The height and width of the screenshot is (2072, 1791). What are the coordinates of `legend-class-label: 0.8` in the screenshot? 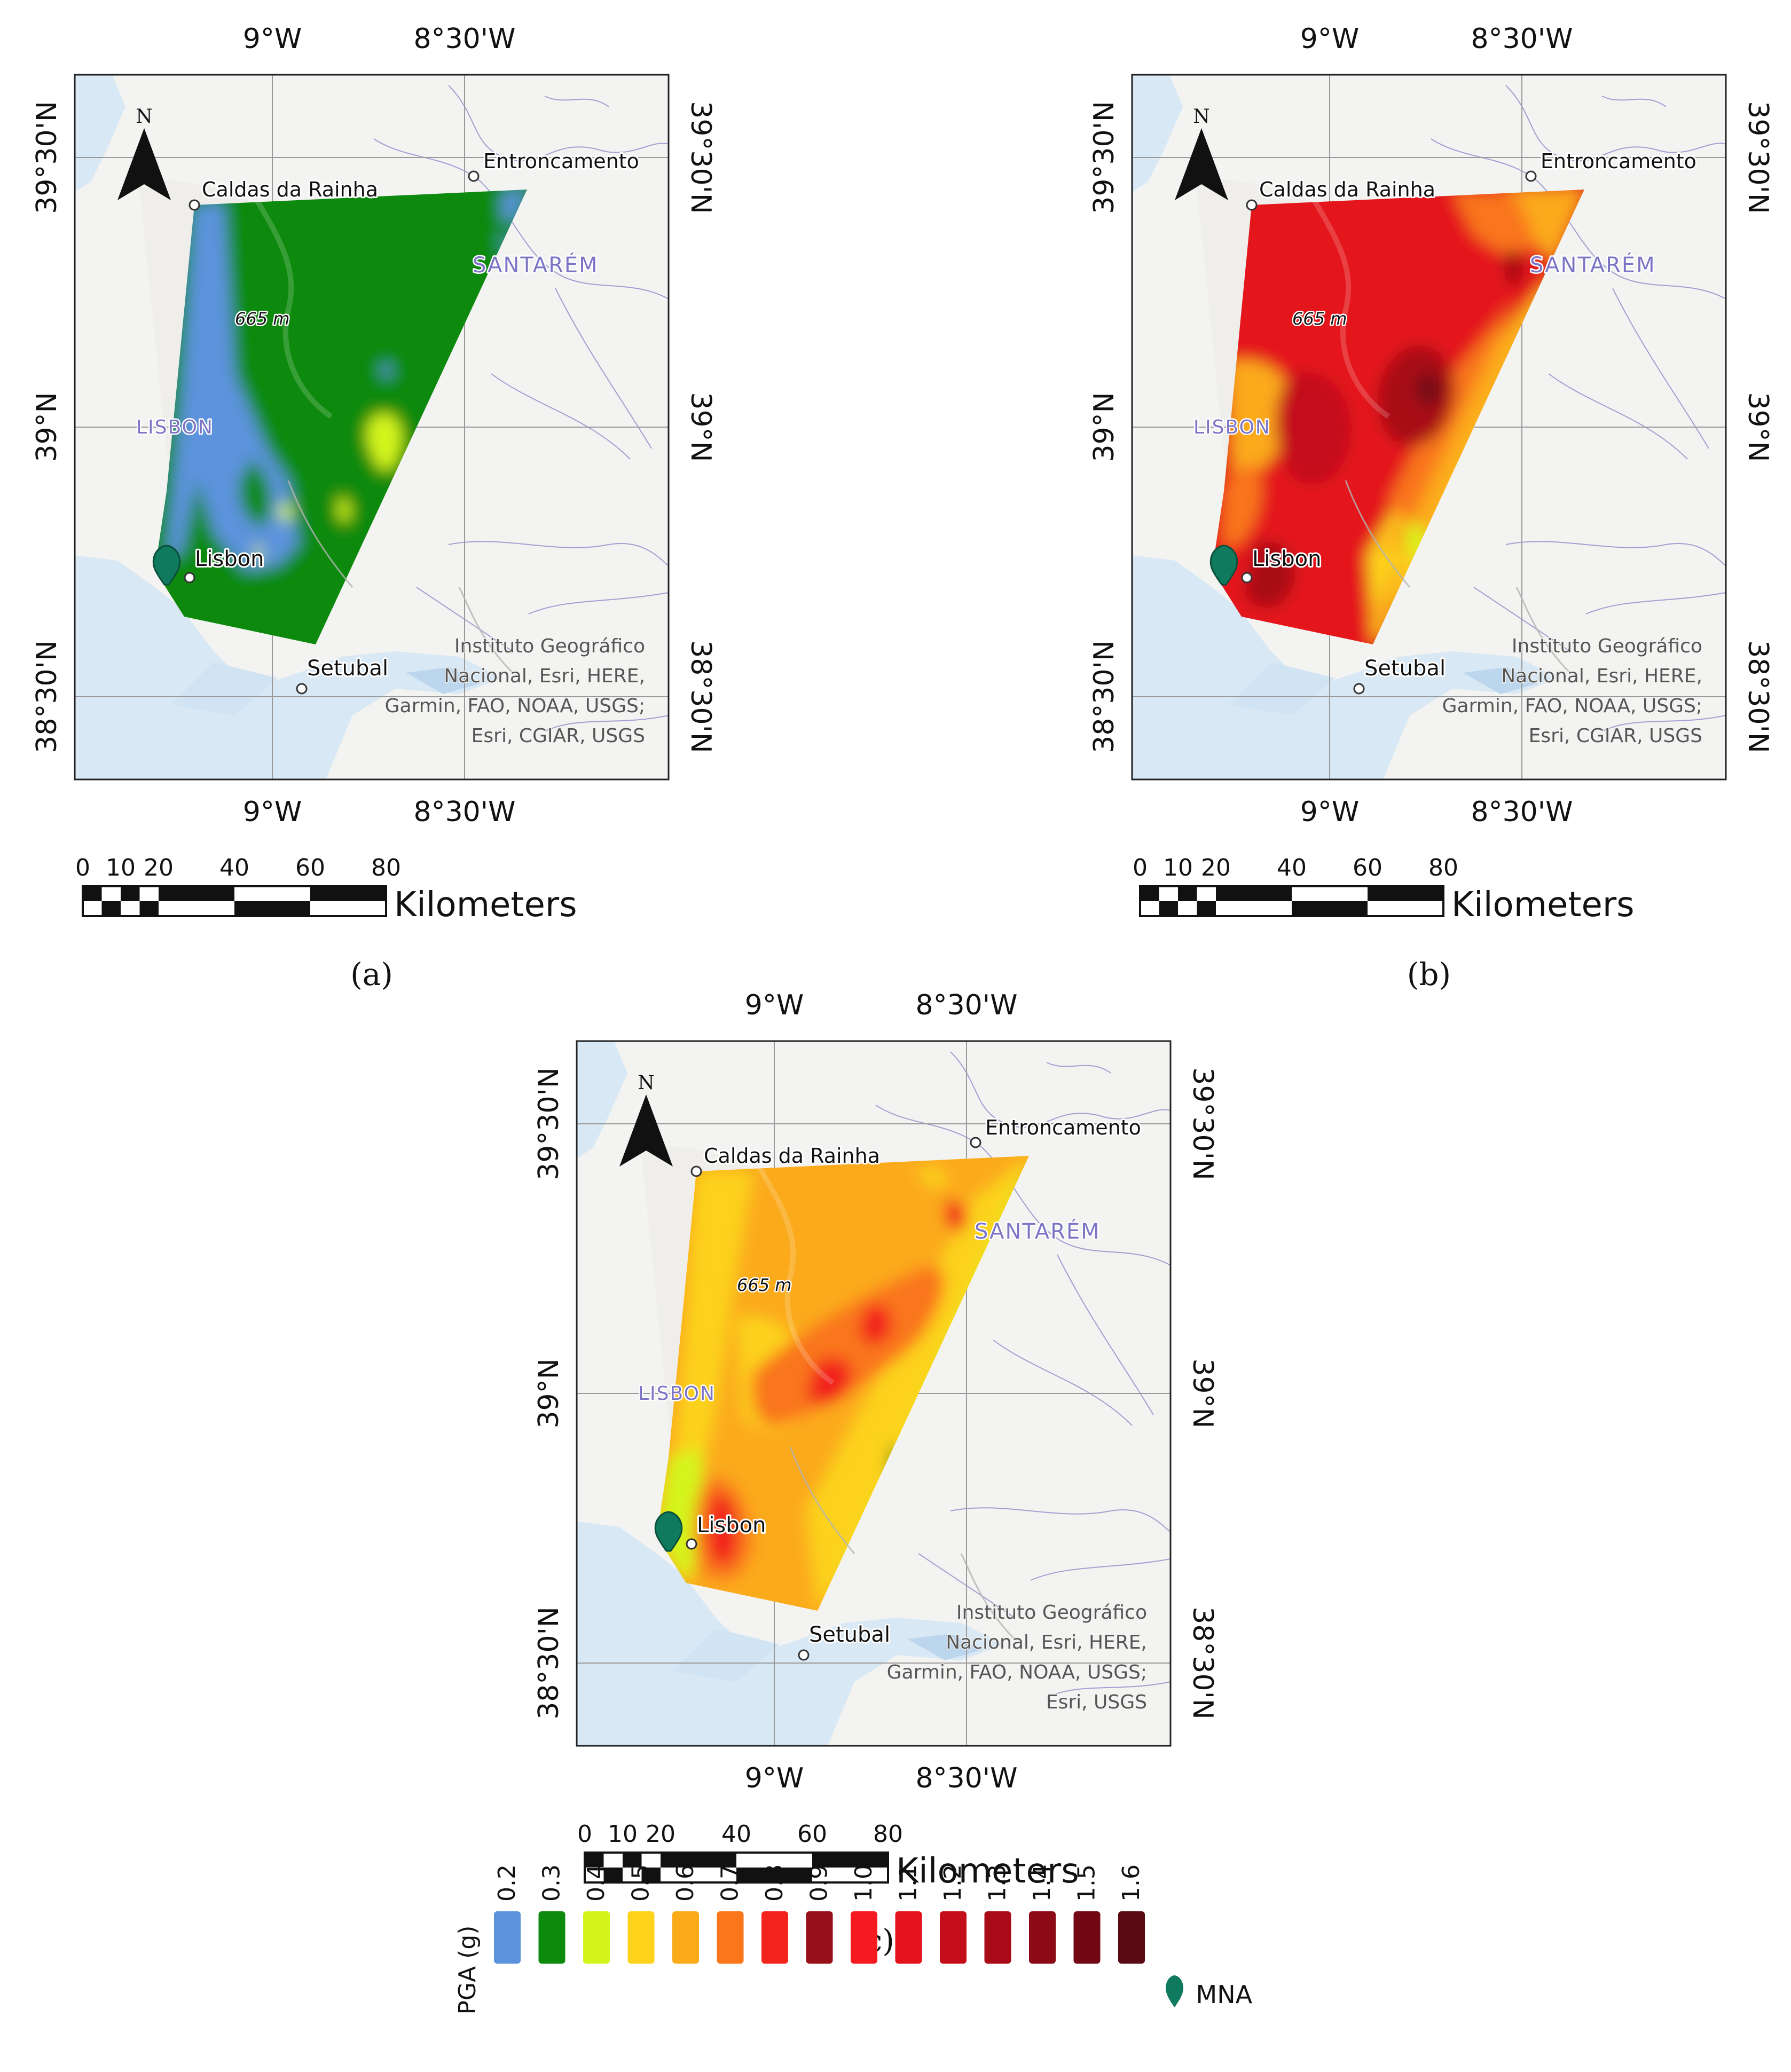 It's located at (774, 1883).